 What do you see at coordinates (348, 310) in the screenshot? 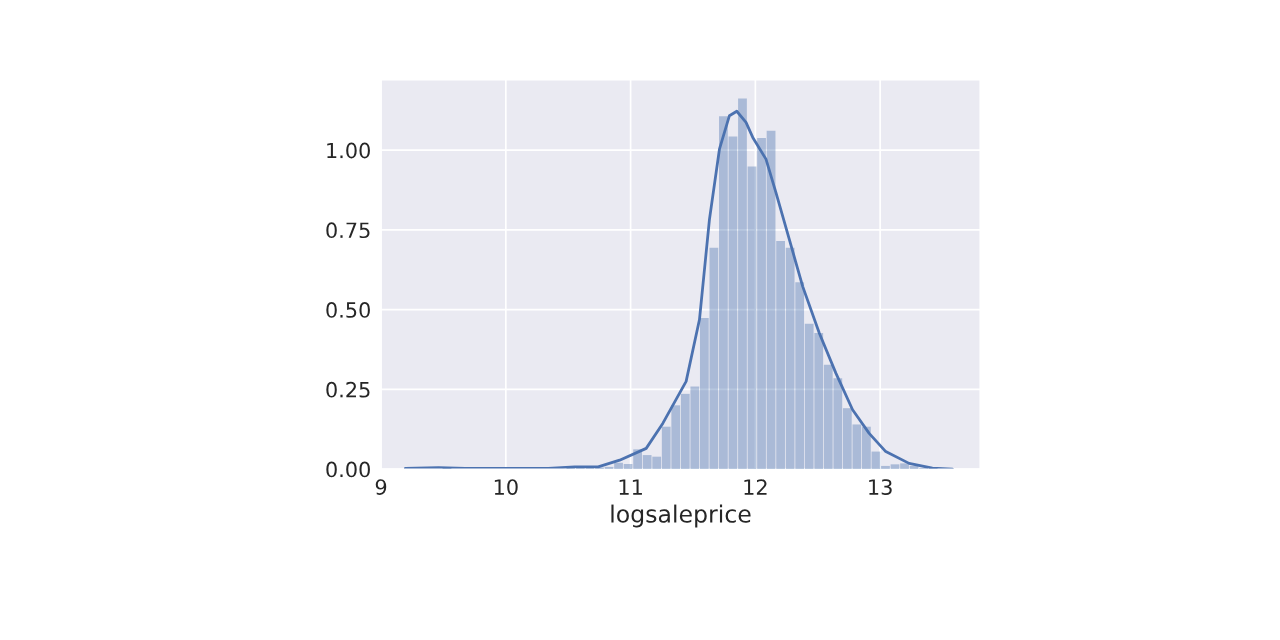
I see `y-tick-label: 0.50` at bounding box center [348, 310].